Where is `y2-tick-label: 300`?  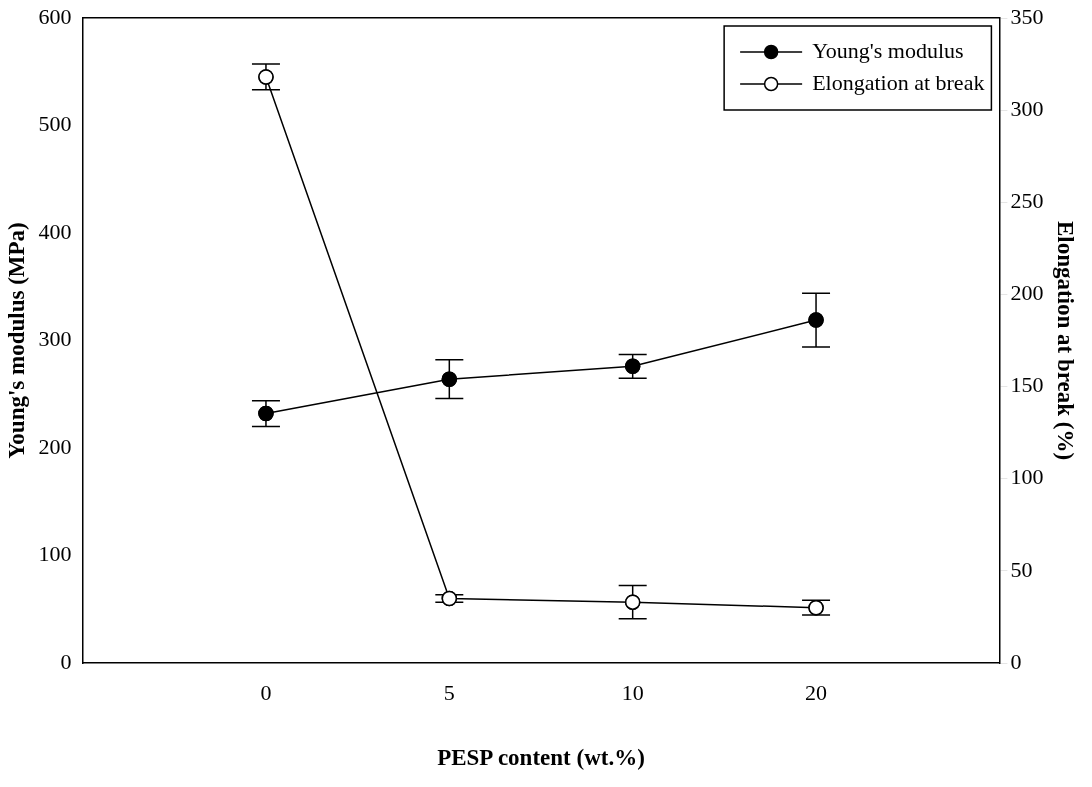 y2-tick-label: 300 is located at coordinates (1027, 108).